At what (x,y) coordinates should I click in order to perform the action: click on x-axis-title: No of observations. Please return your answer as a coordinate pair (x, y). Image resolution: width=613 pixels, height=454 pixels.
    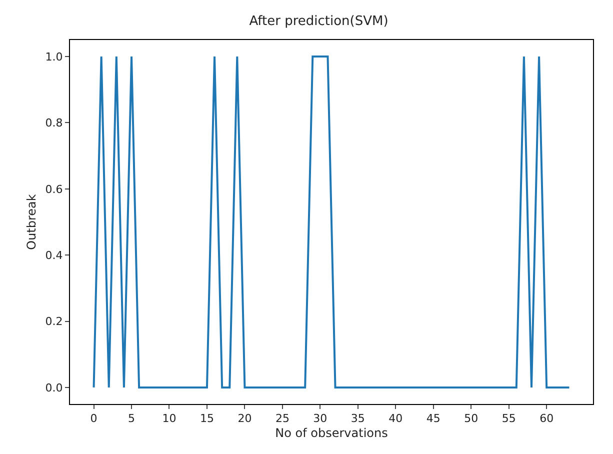
    Looking at the image, I should click on (331, 433).